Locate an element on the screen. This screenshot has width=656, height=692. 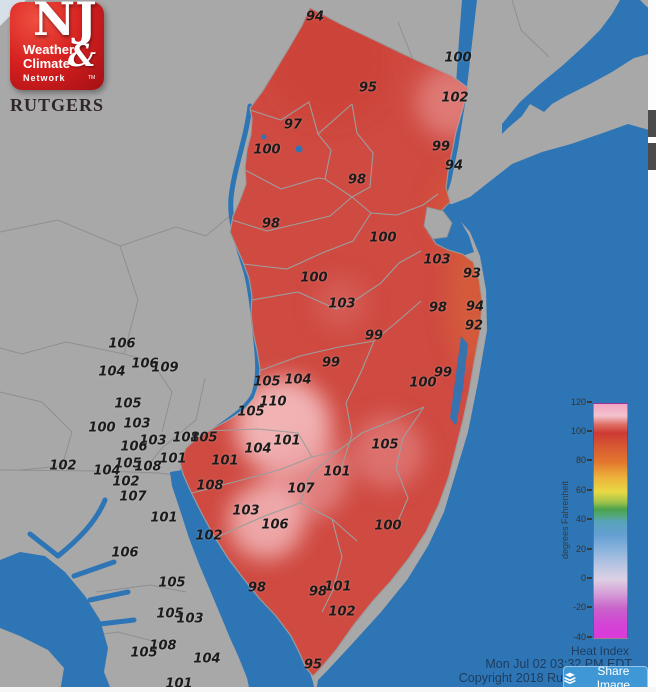
logo-ampersand: & is located at coordinates (82, 56).